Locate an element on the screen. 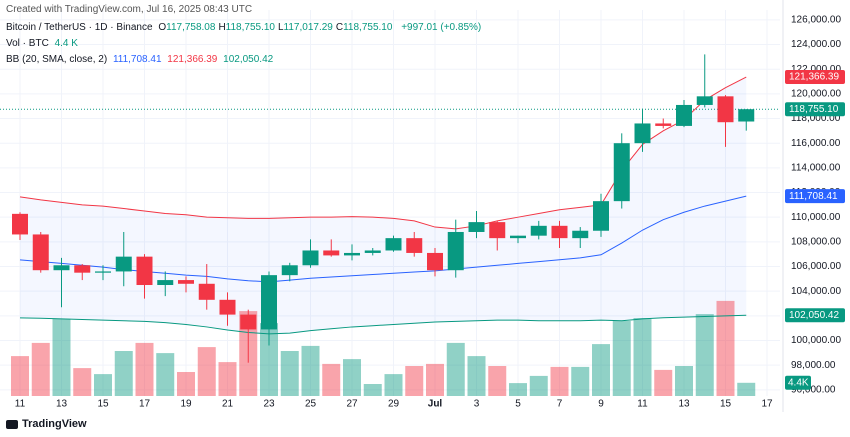 The width and height of the screenshot is (850, 437). last-price-tag: 118,755.10 is located at coordinates (815, 109).